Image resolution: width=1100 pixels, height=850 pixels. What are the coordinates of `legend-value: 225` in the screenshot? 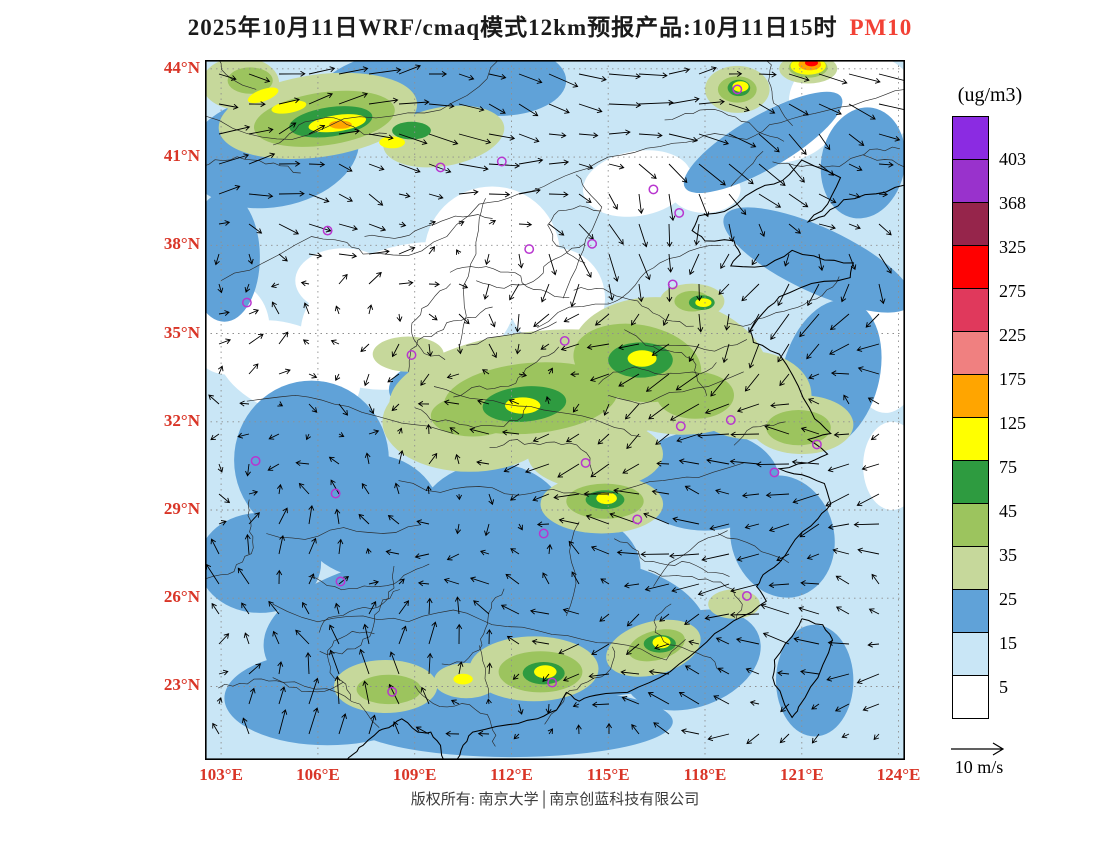 It's located at (1012, 335).